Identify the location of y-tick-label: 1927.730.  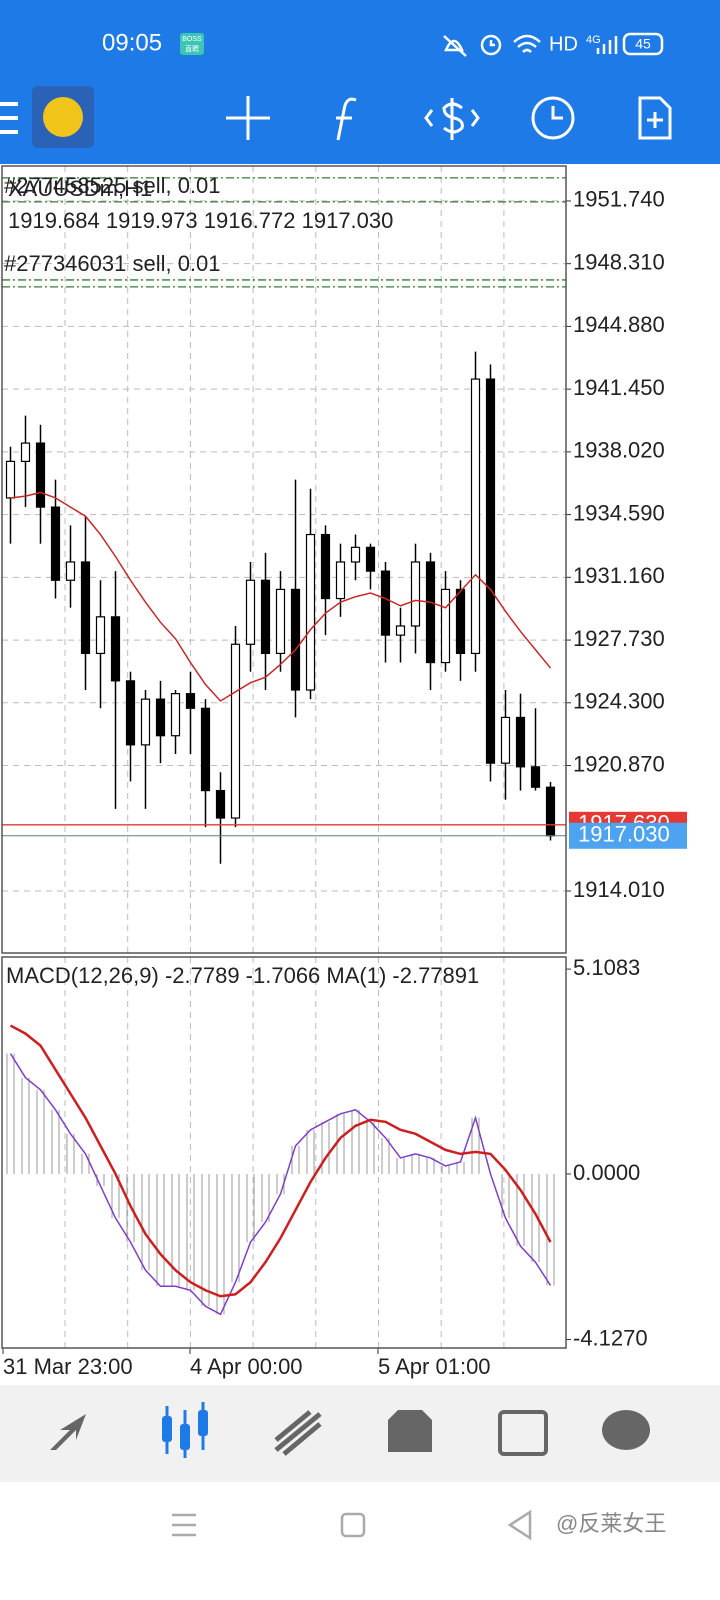
(619, 638).